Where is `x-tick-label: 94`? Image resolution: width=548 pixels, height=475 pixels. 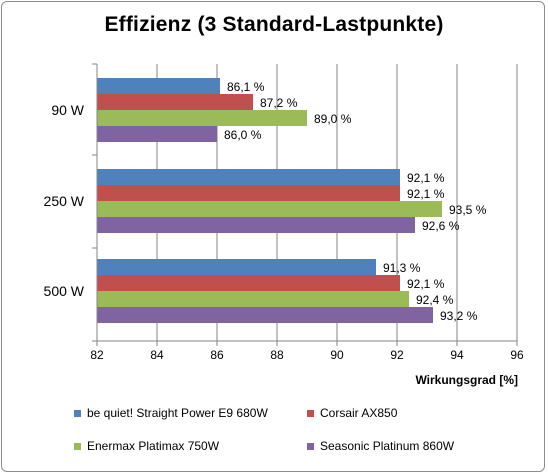
x-tick-label: 94 is located at coordinates (457, 355).